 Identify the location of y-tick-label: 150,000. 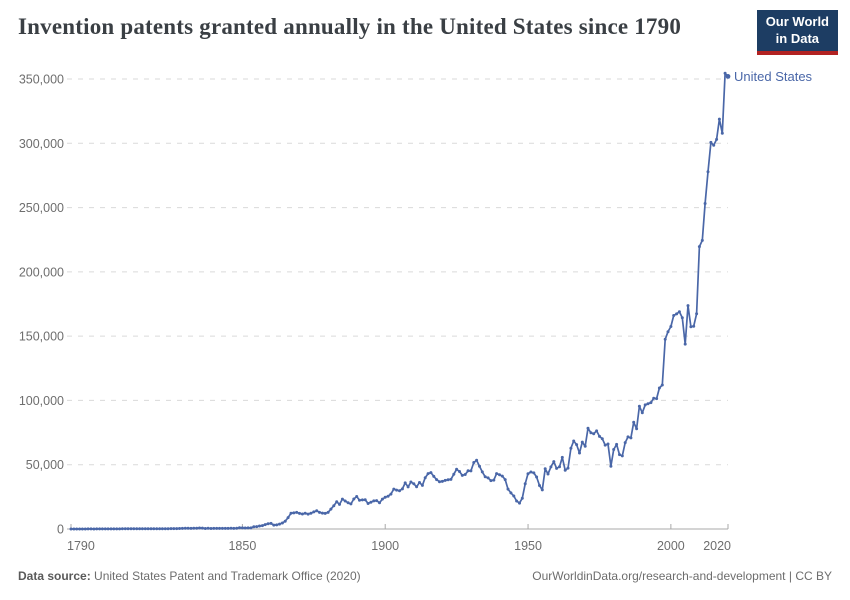
(41, 337).